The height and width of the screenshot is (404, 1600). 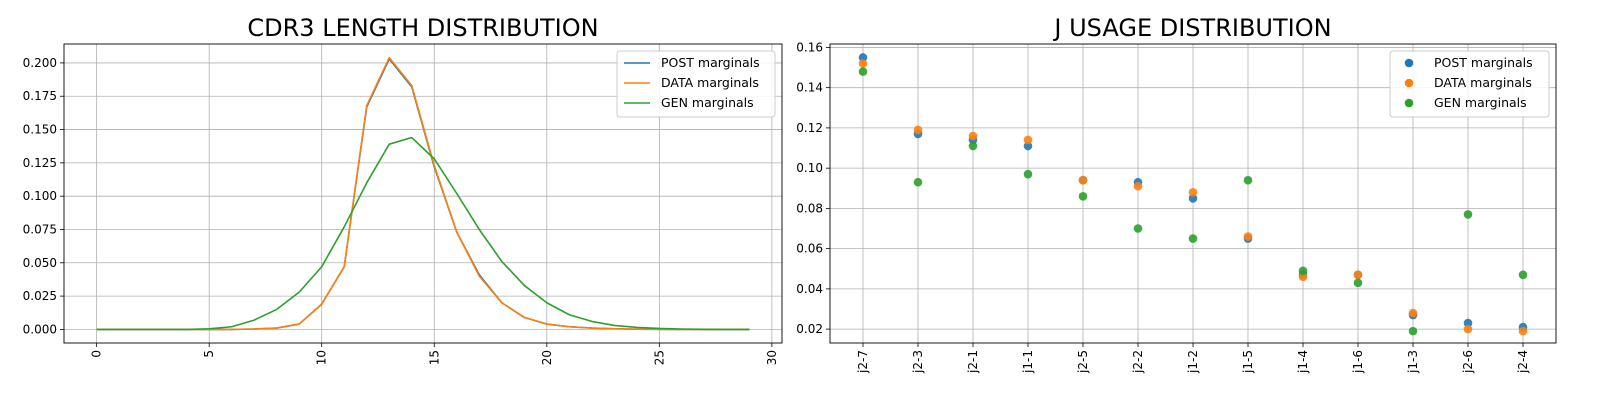 What do you see at coordinates (809, 208) in the screenshot?
I see `y-tick-label: 0.08` at bounding box center [809, 208].